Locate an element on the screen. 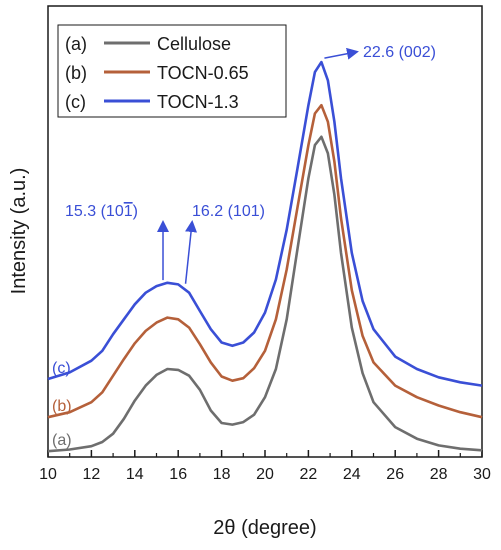 Image resolution: width=501 pixels, height=550 pixels. x-tick-label: 18 is located at coordinates (222, 474).